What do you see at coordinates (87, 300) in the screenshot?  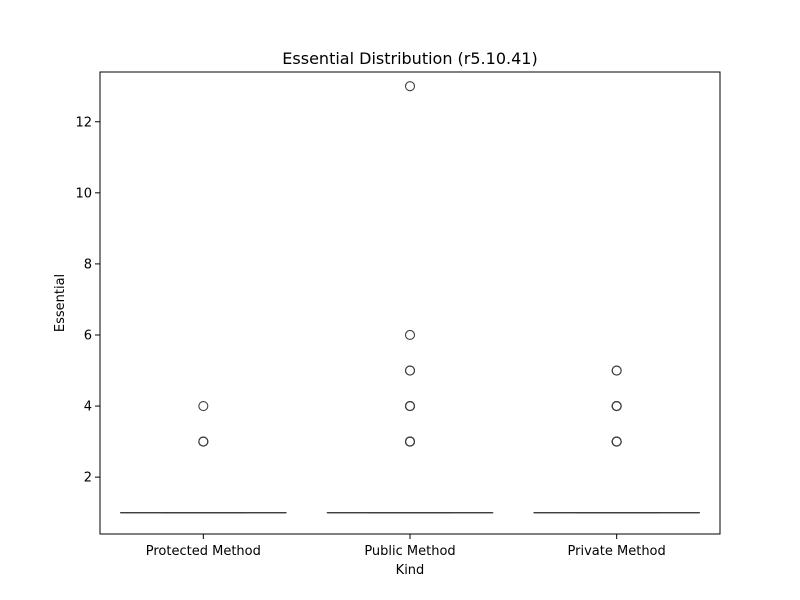 I see `y-axis: 2 4 6 8 10 12` at bounding box center [87, 300].